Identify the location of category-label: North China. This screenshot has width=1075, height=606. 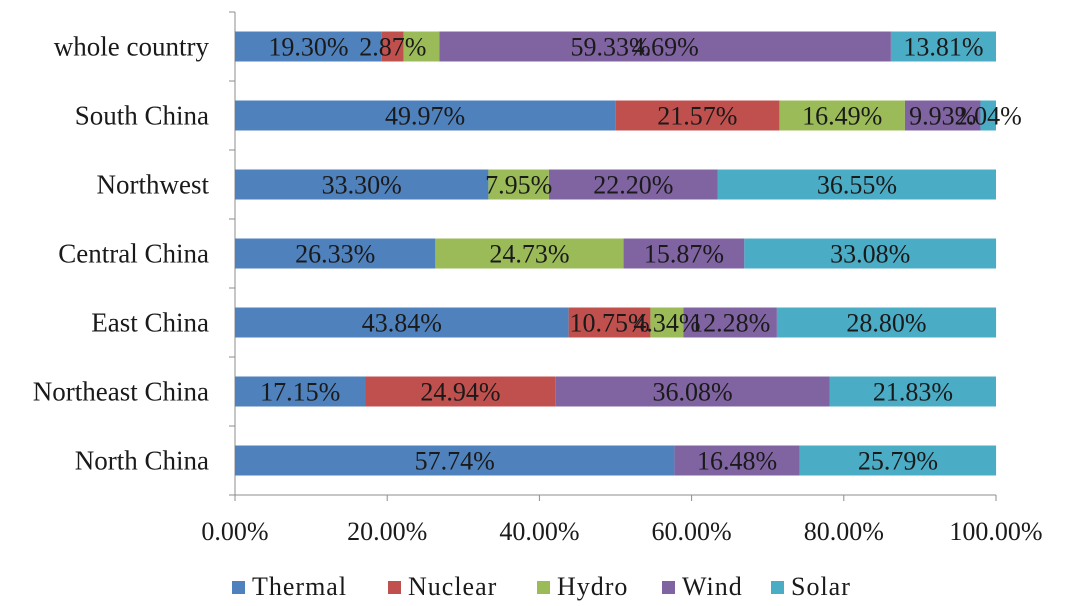
(142, 461).